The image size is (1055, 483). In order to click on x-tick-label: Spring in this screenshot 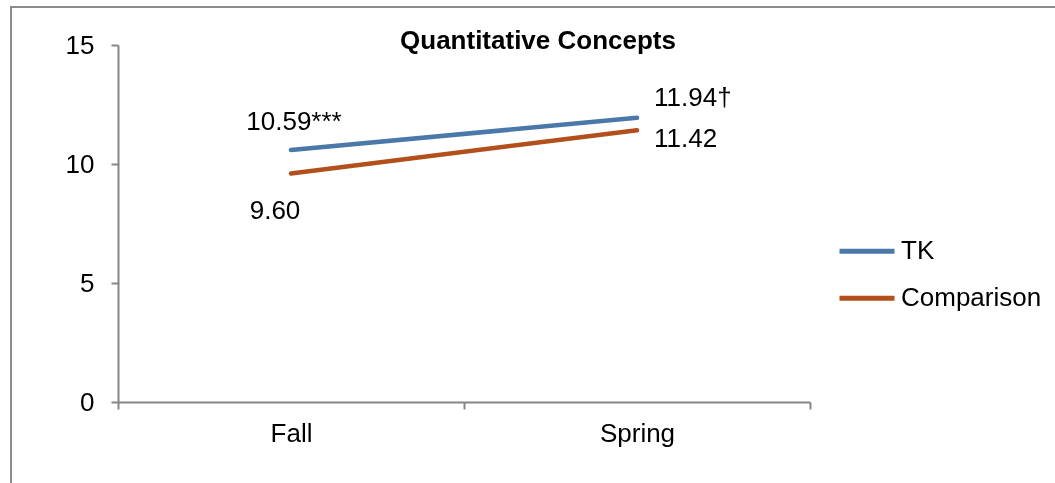, I will do `click(637, 432)`.